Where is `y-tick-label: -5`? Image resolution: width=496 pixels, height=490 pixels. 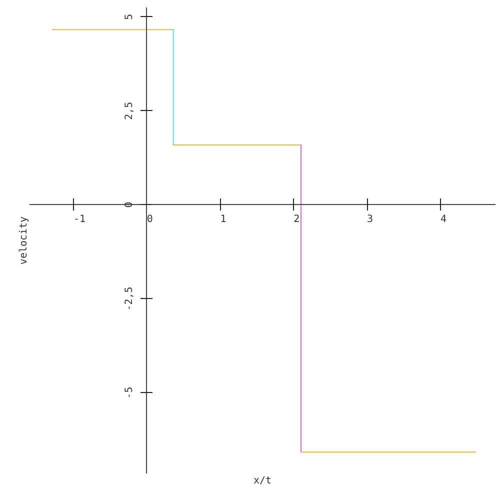
y-tick-label: -5 is located at coordinates (129, 392).